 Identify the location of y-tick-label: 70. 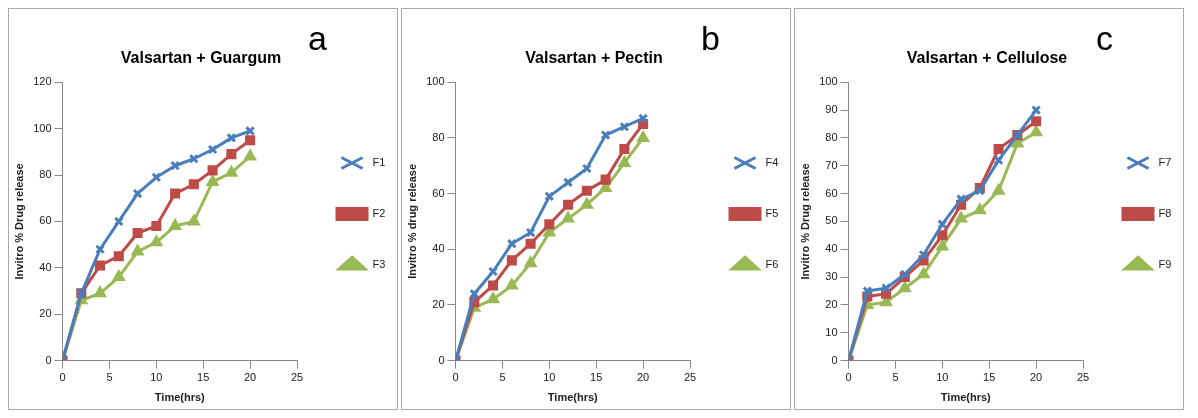
(831, 164).